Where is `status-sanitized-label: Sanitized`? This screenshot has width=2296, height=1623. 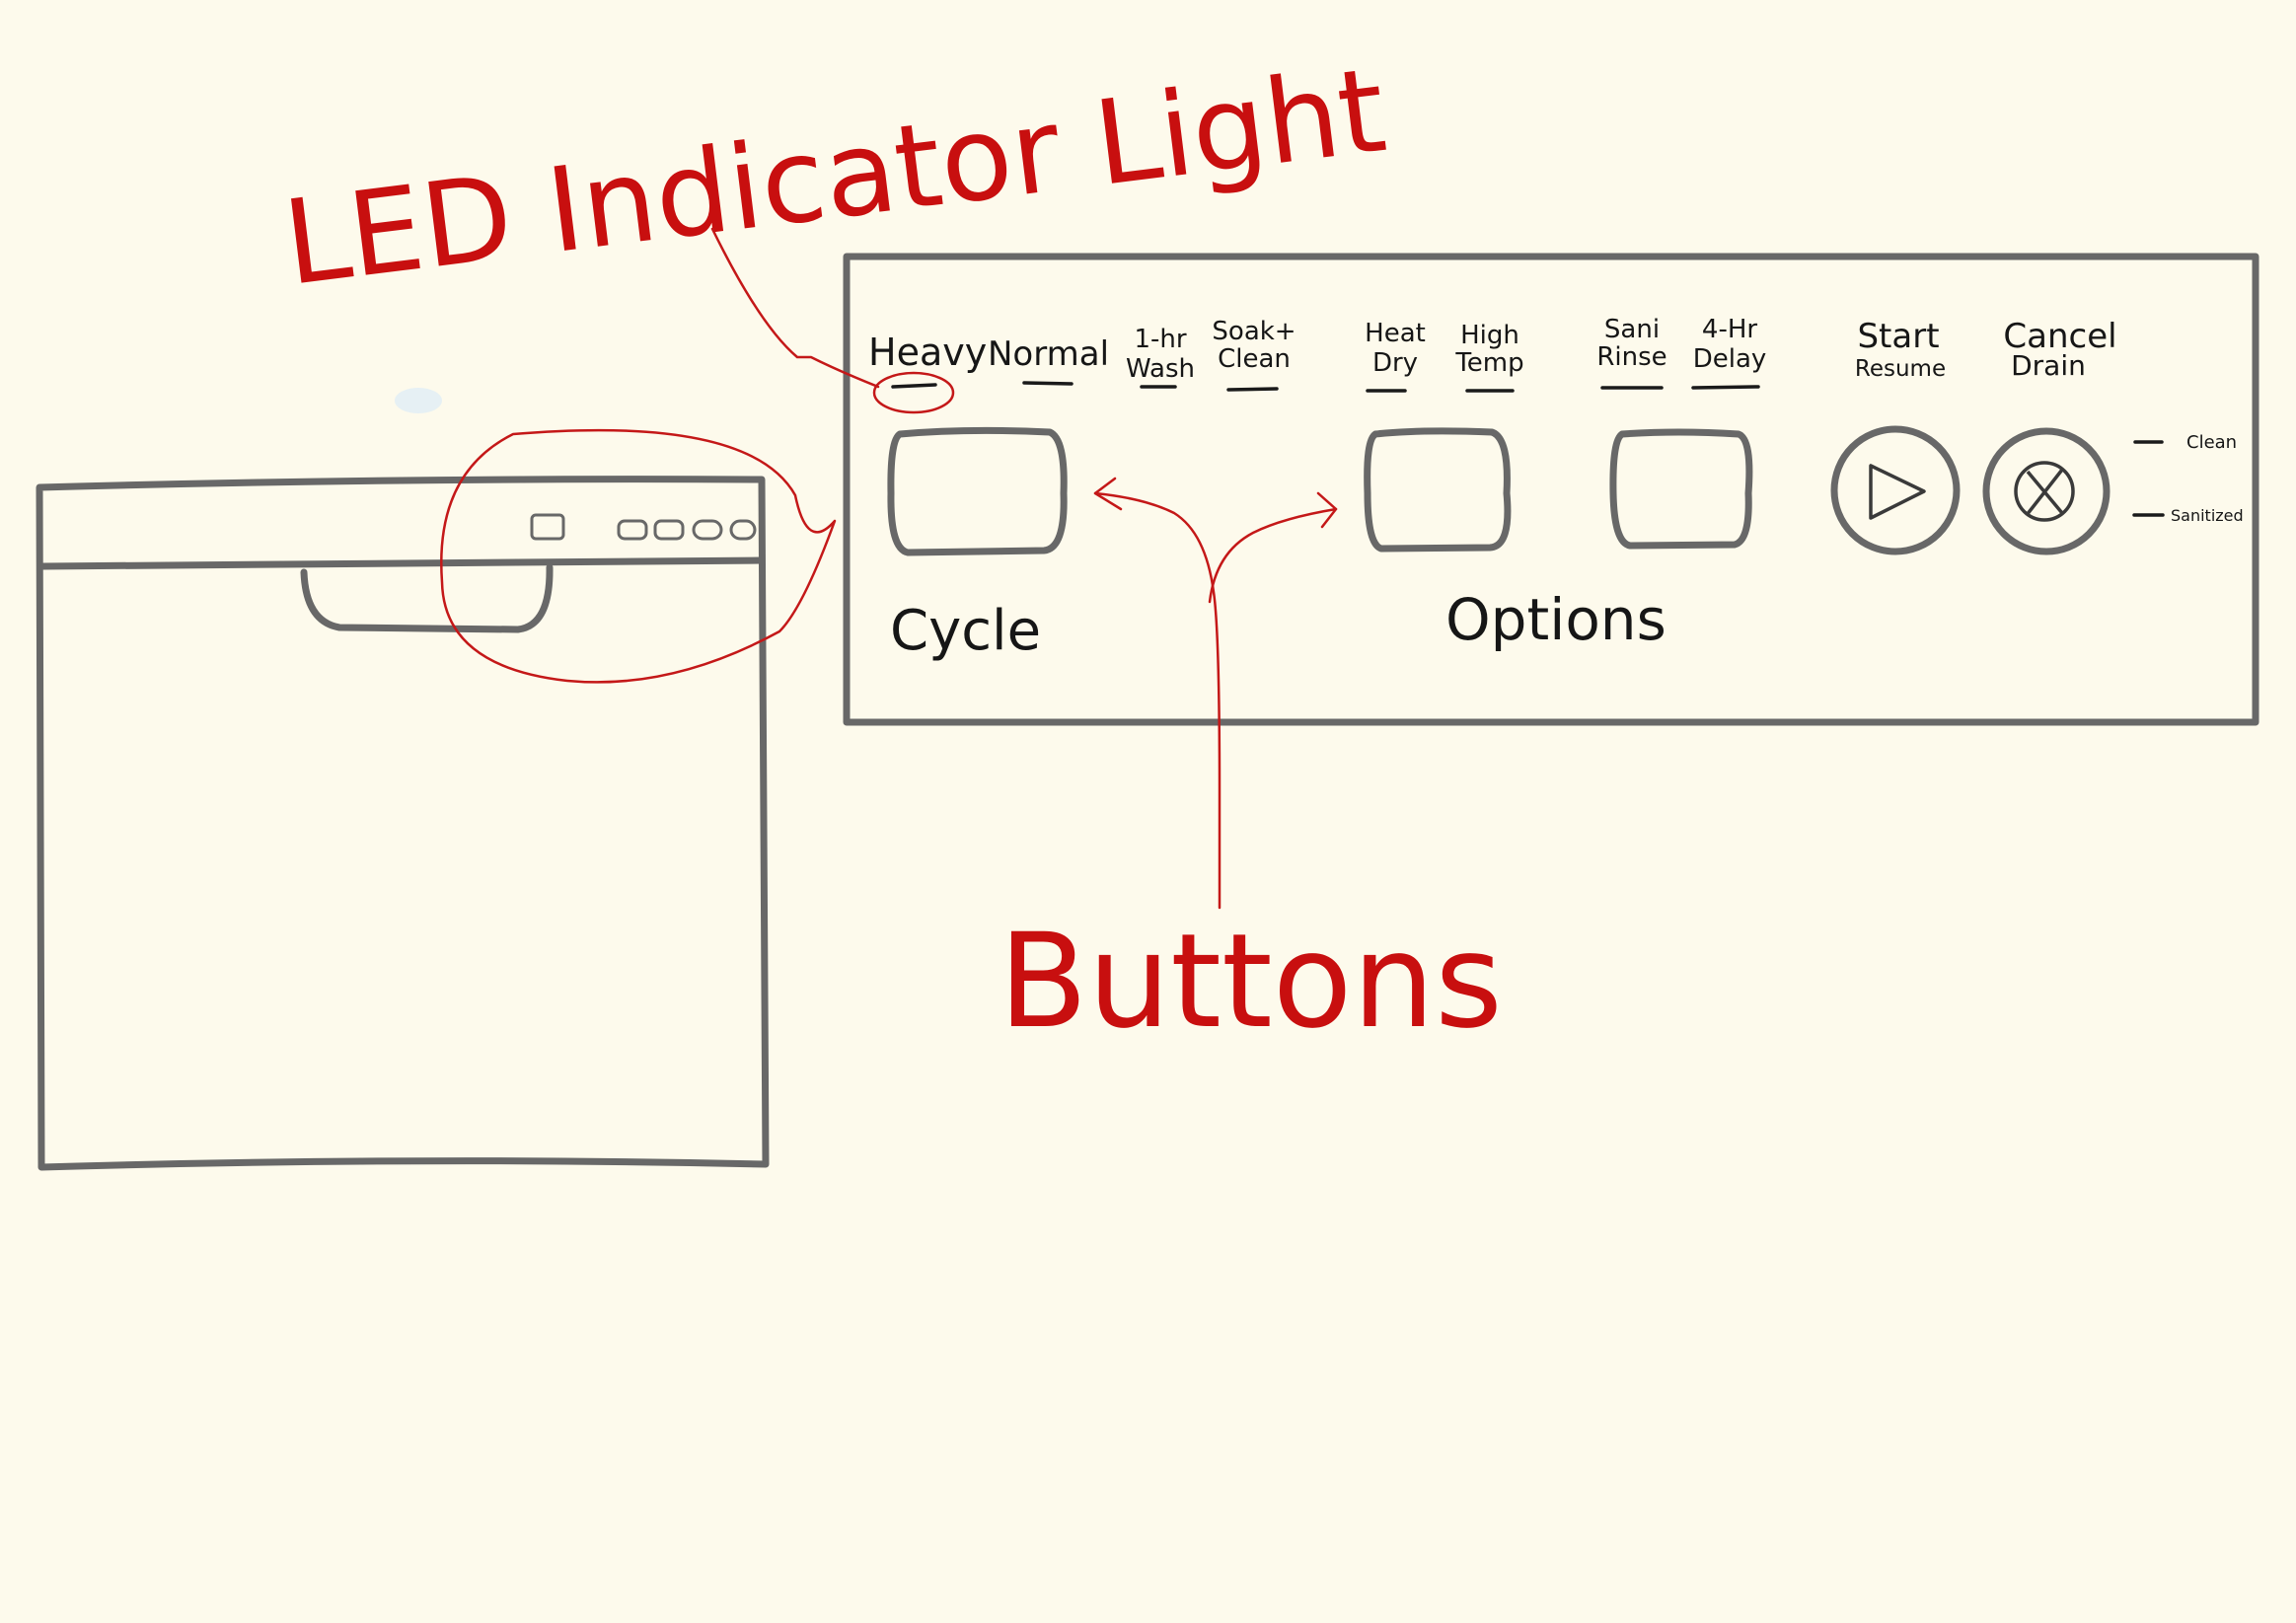
status-sanitized-label: Sanitized is located at coordinates (2208, 515).